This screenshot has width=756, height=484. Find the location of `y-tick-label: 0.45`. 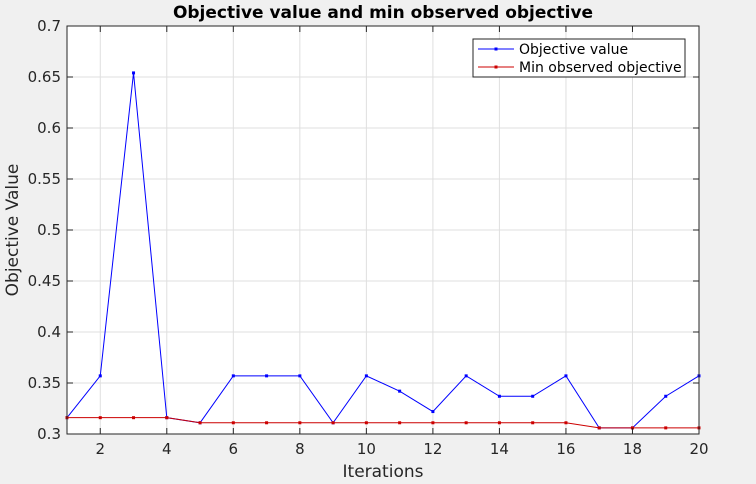

y-tick-label: 0.45 is located at coordinates (44, 281).